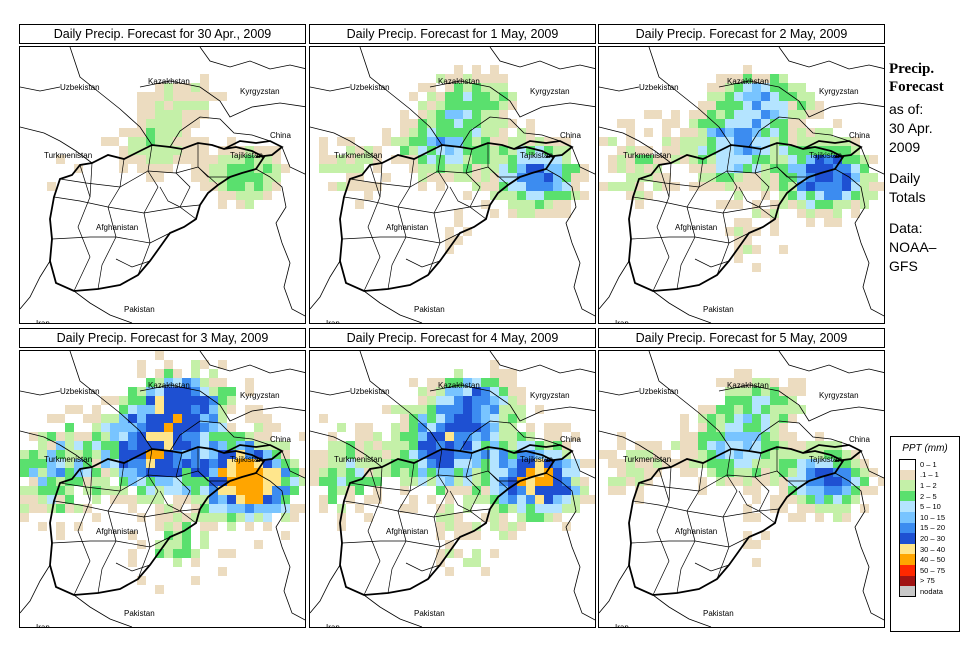 The height and width of the screenshot is (646, 975). Describe the element at coordinates (718, 309) in the screenshot. I see `country-label-pakistan: Pakistan` at that location.